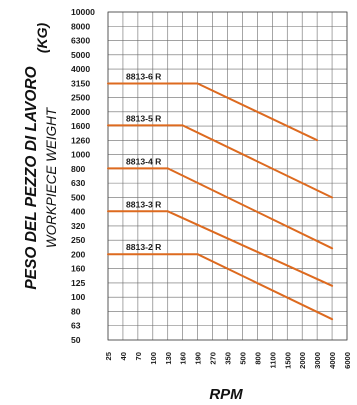 This screenshot has width=357, height=405. What do you see at coordinates (80, 140) in the screenshot?
I see `y-tick-label: 1260` at bounding box center [80, 140].